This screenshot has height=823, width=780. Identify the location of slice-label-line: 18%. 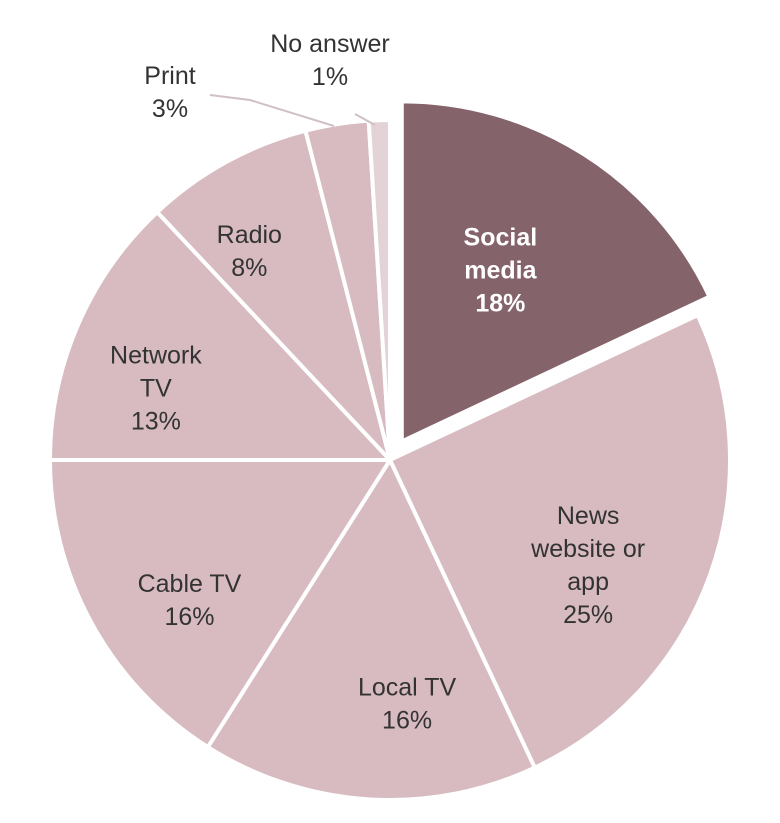
(500, 304).